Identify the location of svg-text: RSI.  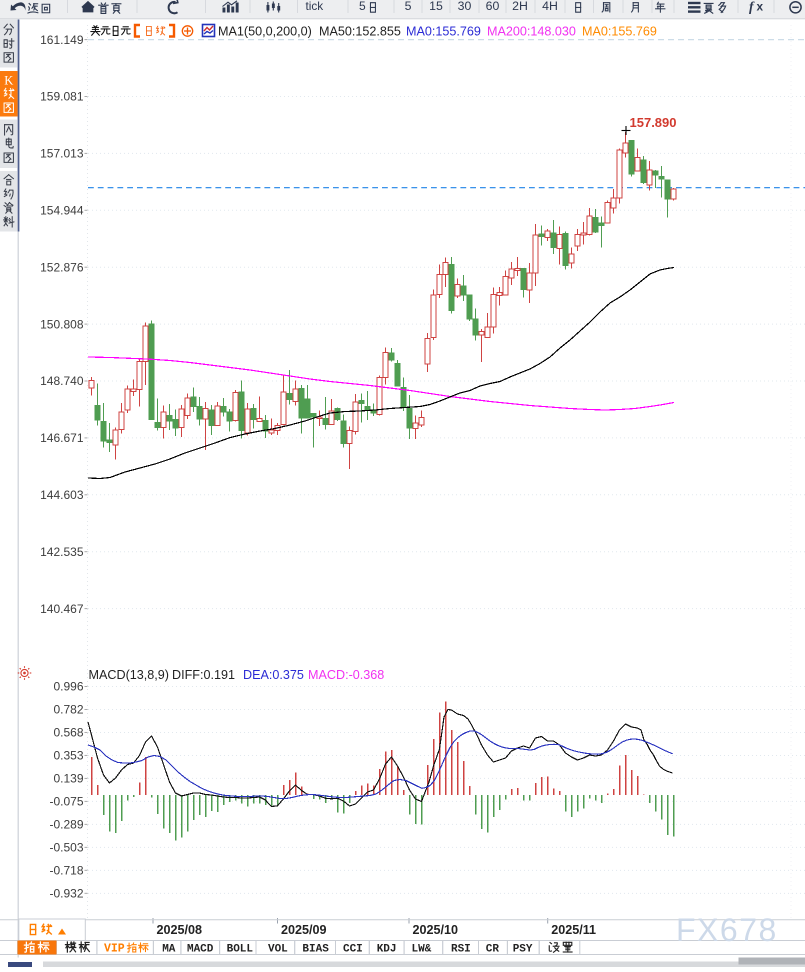
(461, 950).